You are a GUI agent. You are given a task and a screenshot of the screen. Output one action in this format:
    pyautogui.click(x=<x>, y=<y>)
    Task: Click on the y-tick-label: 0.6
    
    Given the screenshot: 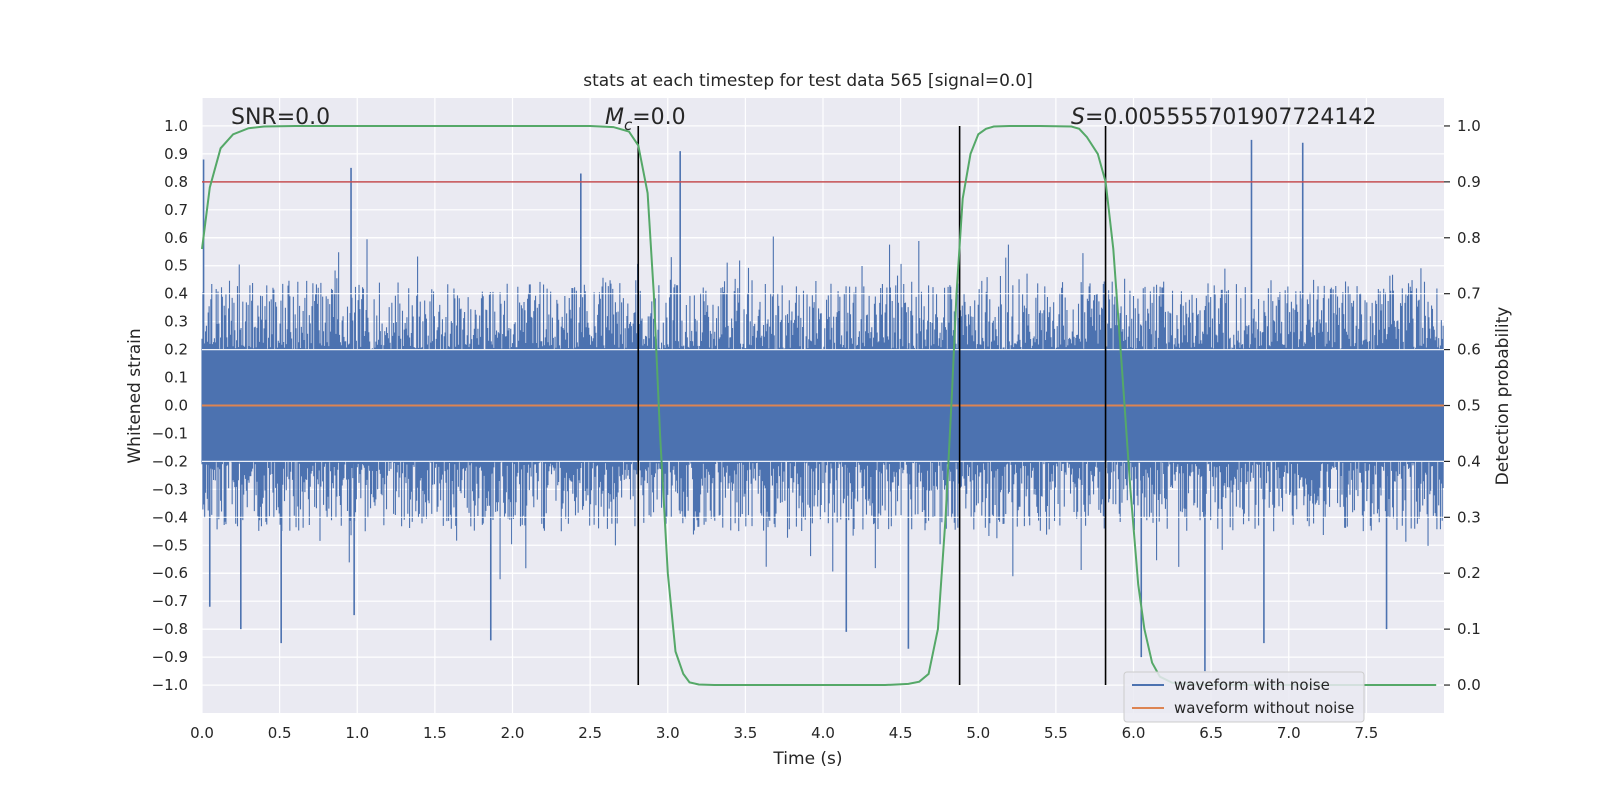 What is the action you would take?
    pyautogui.click(x=176, y=238)
    